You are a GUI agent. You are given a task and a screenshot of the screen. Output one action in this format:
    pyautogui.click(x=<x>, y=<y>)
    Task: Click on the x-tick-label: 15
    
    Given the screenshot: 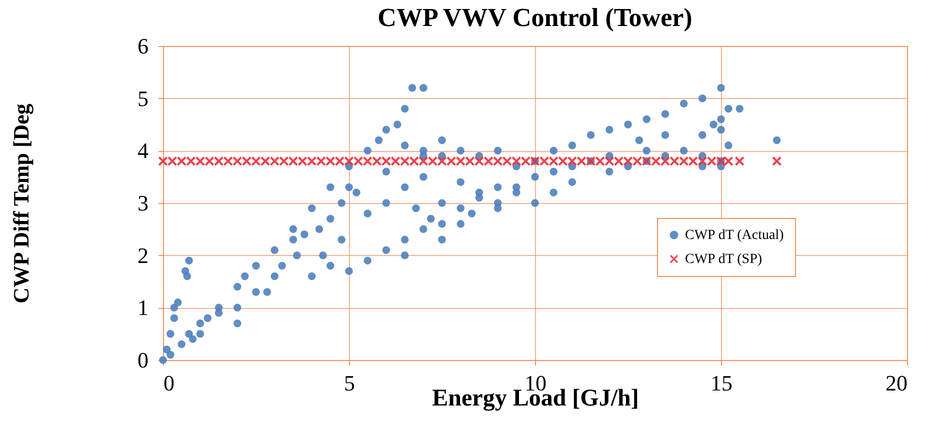 What is the action you would take?
    pyautogui.click(x=721, y=383)
    